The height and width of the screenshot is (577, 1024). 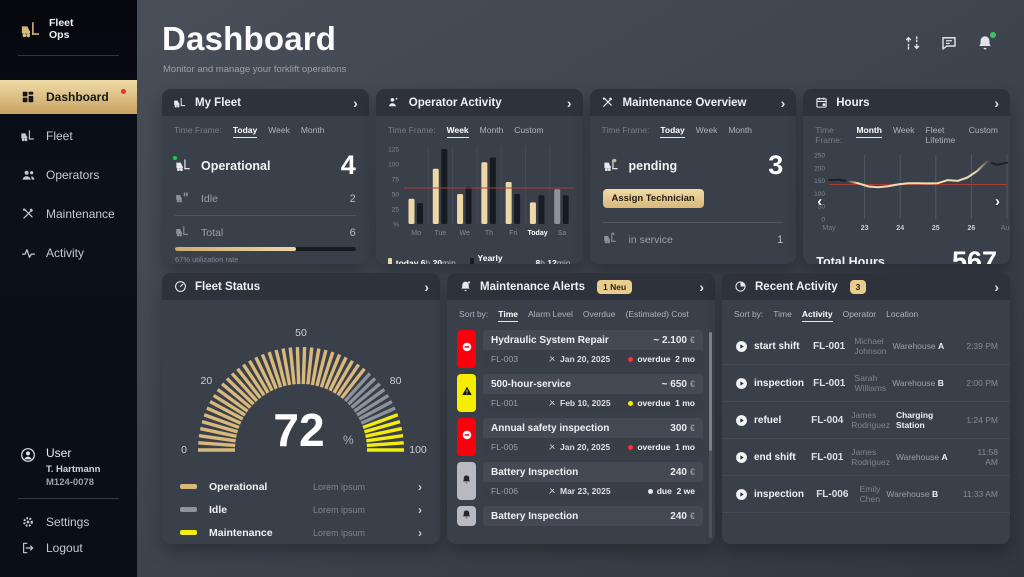 What do you see at coordinates (858, 286) in the screenshot?
I see `activity-count-badge: 3` at bounding box center [858, 286].